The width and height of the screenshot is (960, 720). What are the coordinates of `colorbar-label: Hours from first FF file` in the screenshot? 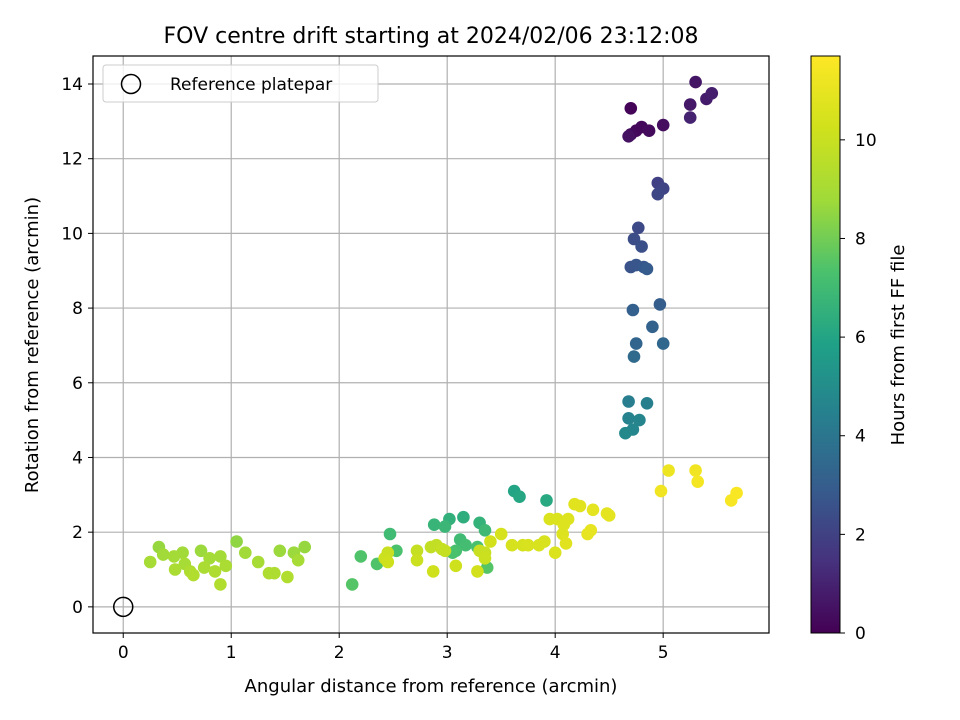 It's located at (898, 345).